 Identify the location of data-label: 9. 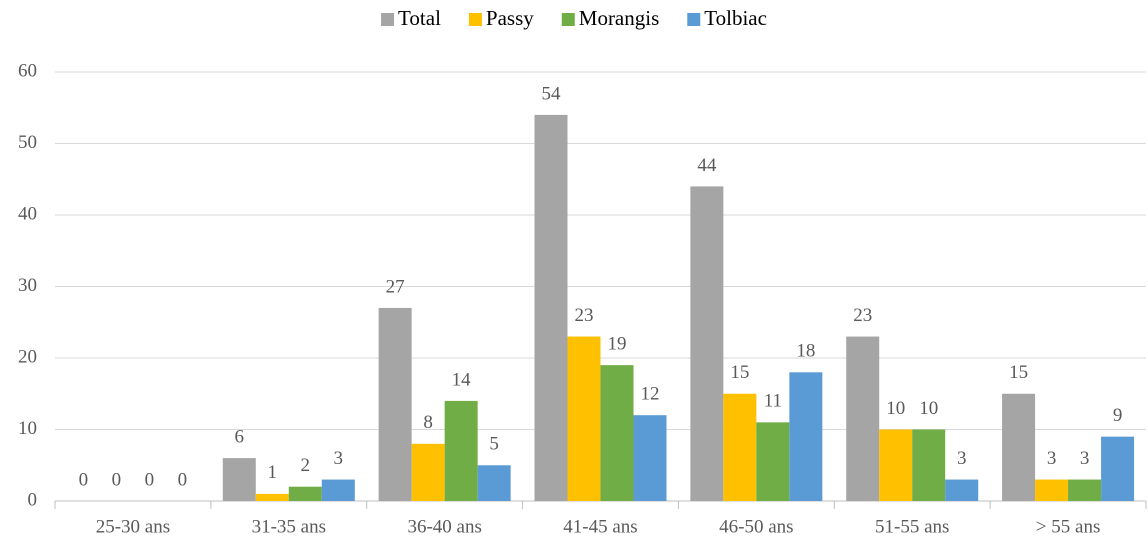
(1118, 415).